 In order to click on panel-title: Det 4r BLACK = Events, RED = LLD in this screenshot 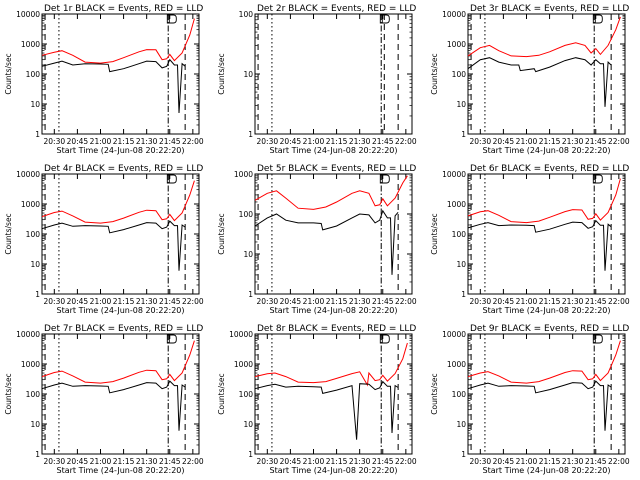, I will do `click(123, 169)`.